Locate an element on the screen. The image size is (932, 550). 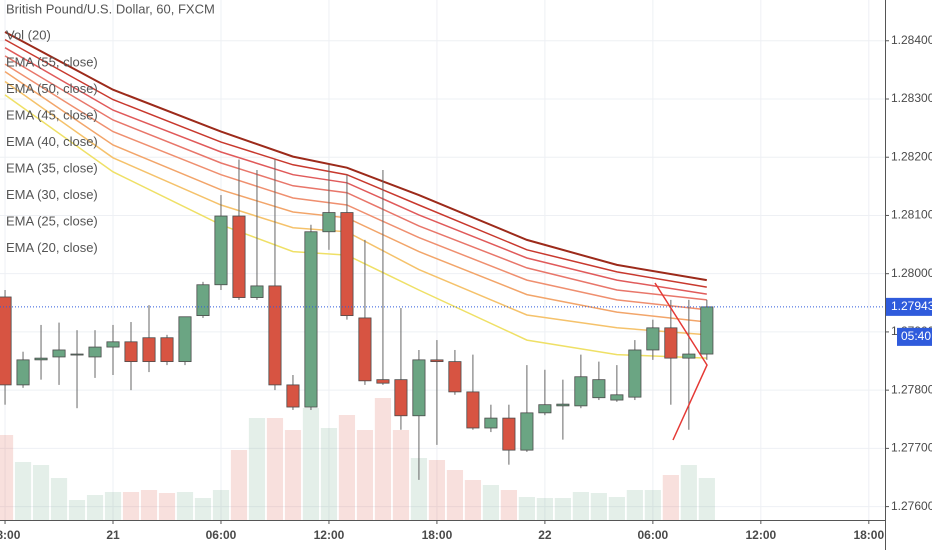
countdown-box is located at coordinates (914, 336).